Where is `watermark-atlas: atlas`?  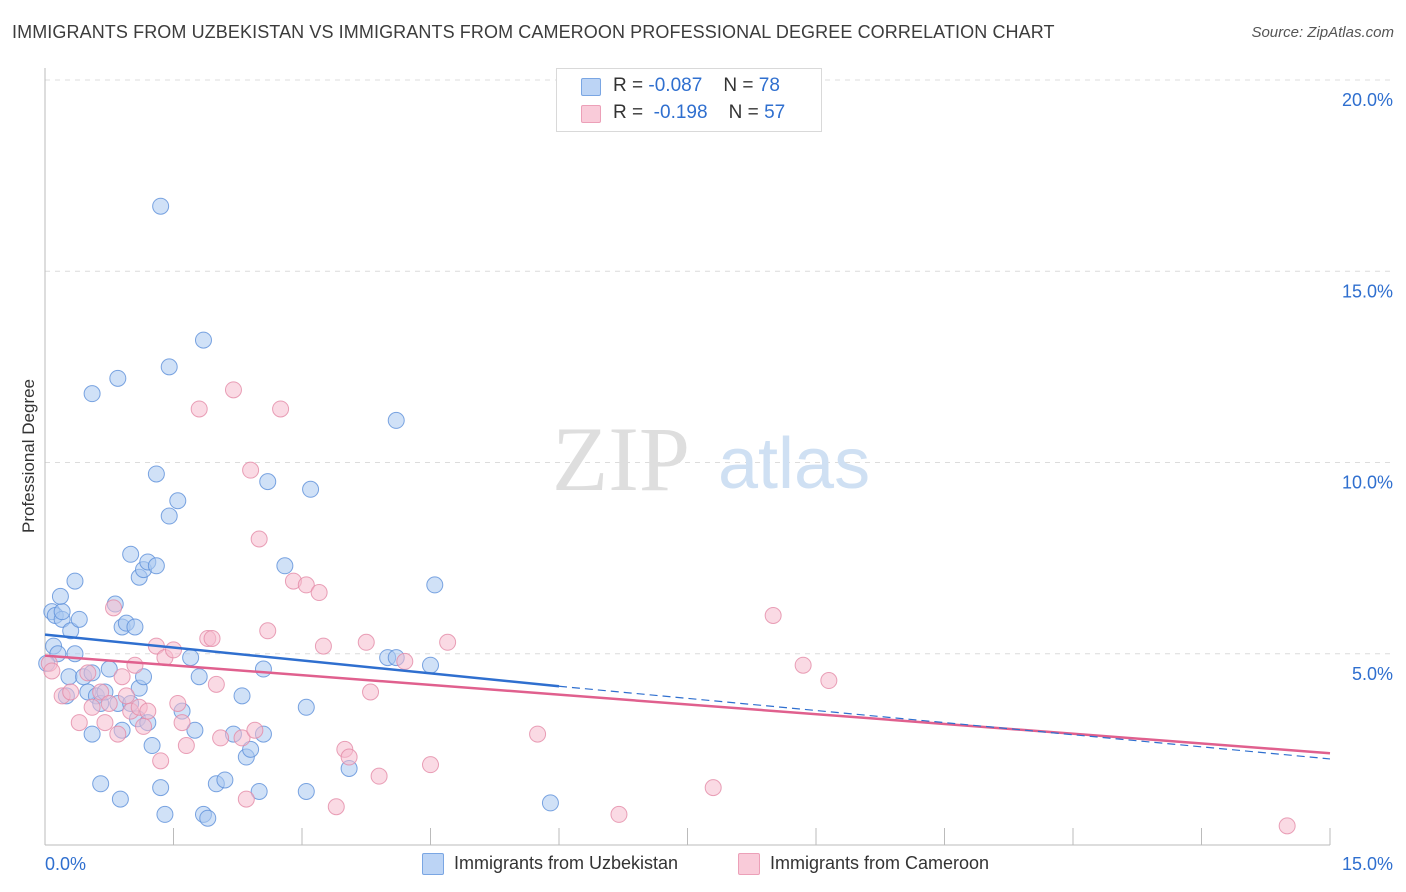 watermark-atlas: atlas is located at coordinates (794, 464).